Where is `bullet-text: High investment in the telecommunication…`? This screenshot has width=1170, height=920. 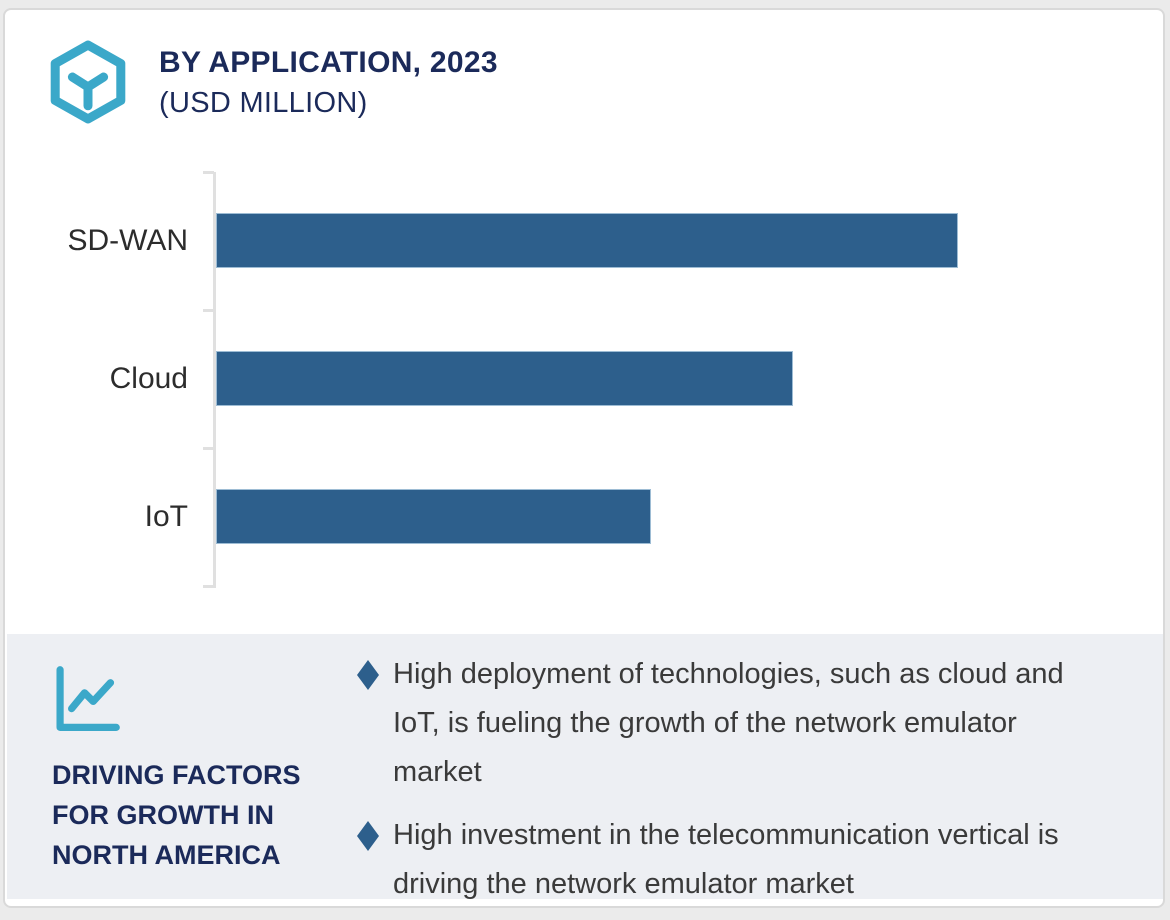
bullet-text: High investment in the telecommunication… is located at coordinates (726, 859).